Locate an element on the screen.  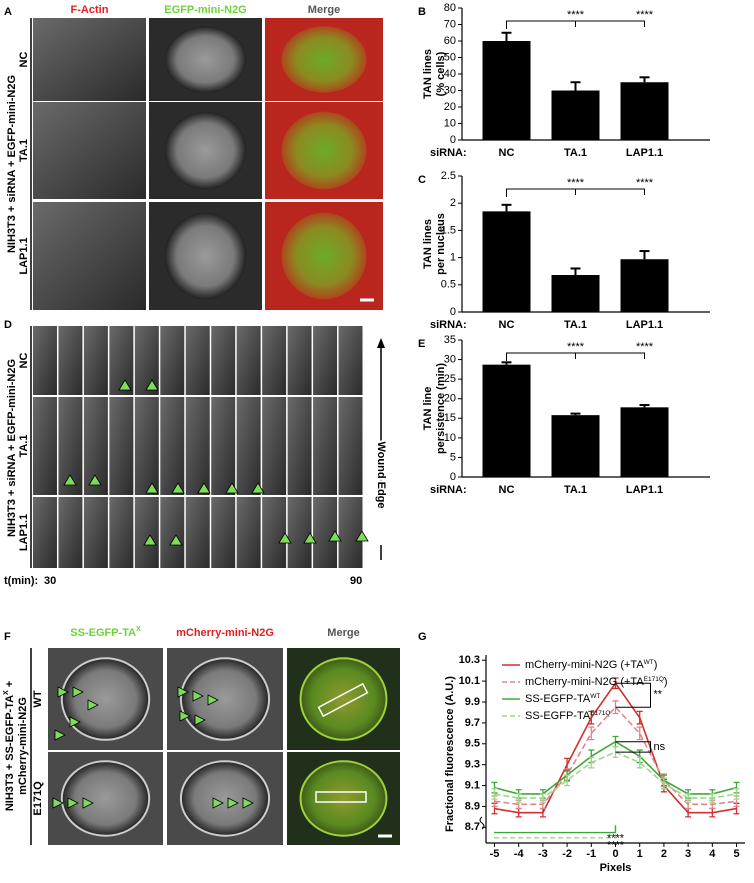
wound-label: Wound Edge is located at coordinates (381, 474).